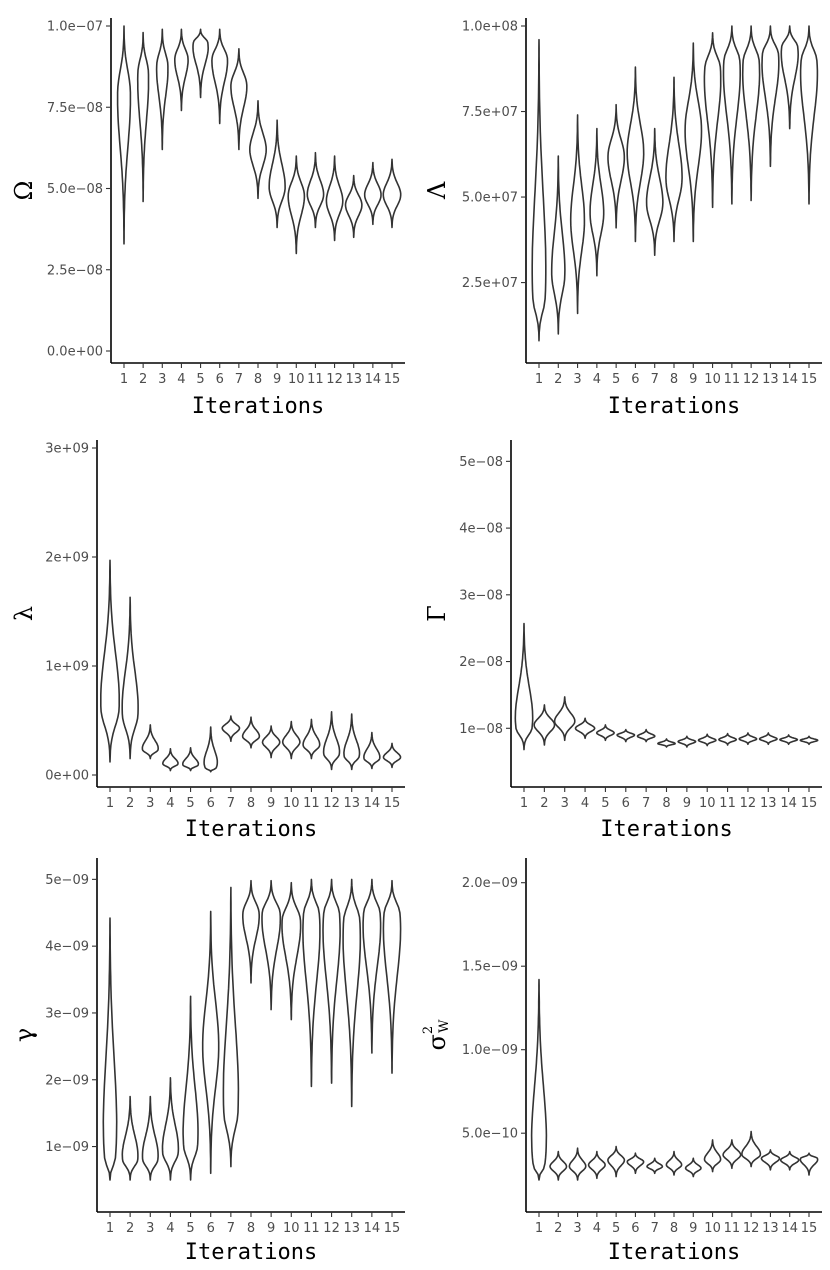  What do you see at coordinates (437, 190) in the screenshot?
I see `y-axis-title: Λ` at bounding box center [437, 190].